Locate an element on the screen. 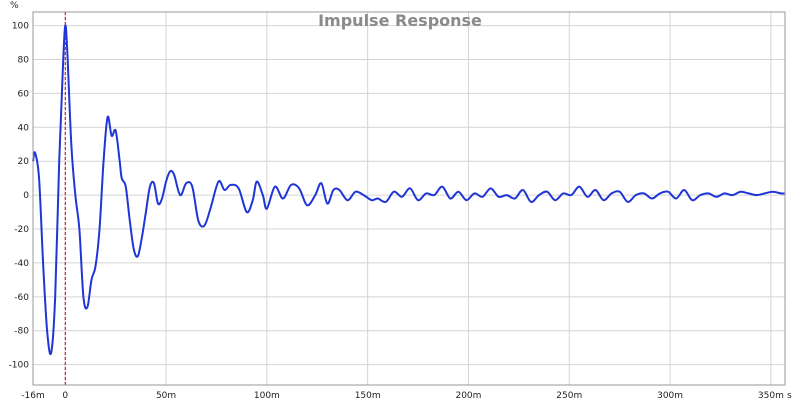  x-tick-label: 350m is located at coordinates (771, 396).